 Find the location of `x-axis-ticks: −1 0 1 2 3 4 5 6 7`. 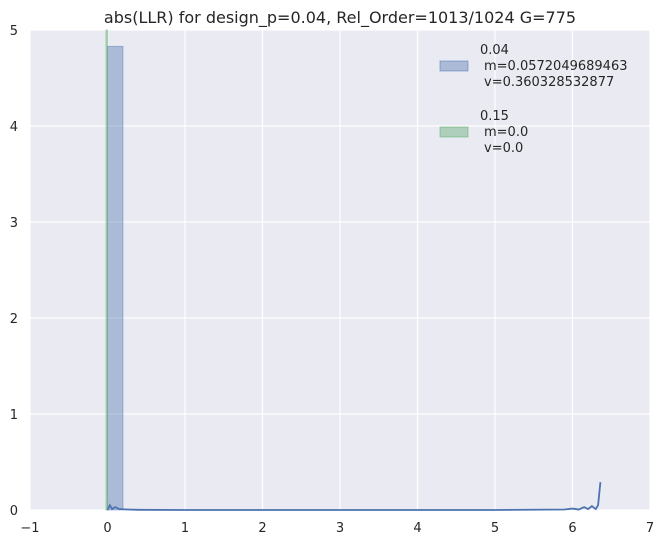

x-axis-ticks: −1 0 1 2 3 4 5 6 7 is located at coordinates (337, 528).